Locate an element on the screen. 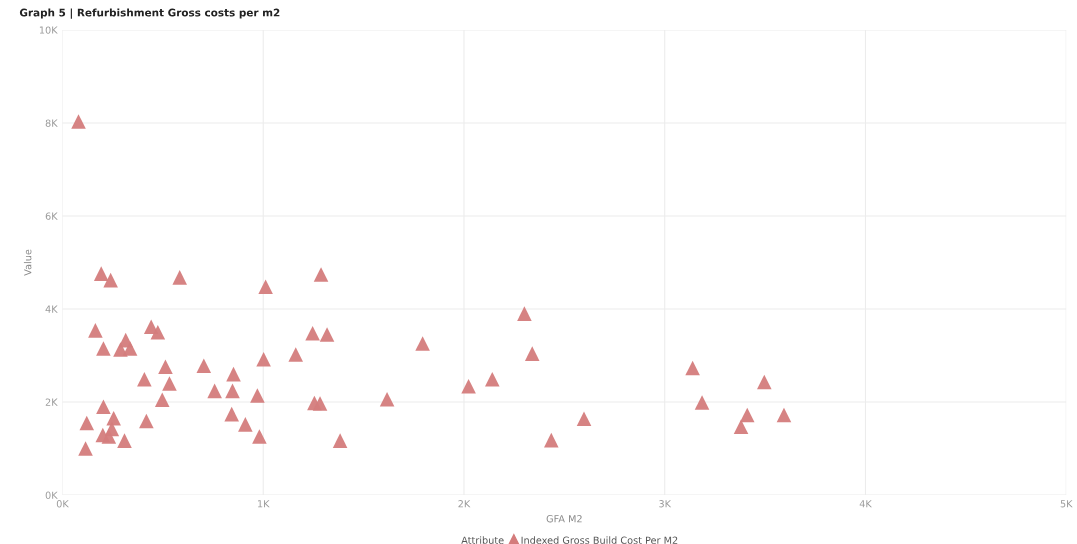 The height and width of the screenshot is (544, 1077). x-tick-label: 0K is located at coordinates (62, 504).